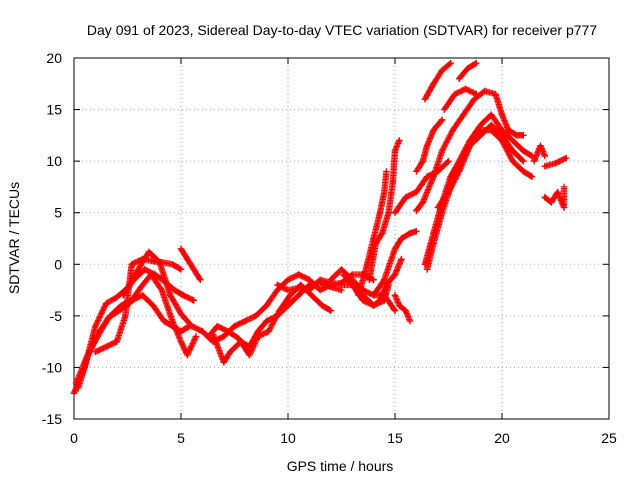  What do you see at coordinates (340, 466) in the screenshot?
I see `x-axis-title: GPS time / hours` at bounding box center [340, 466].